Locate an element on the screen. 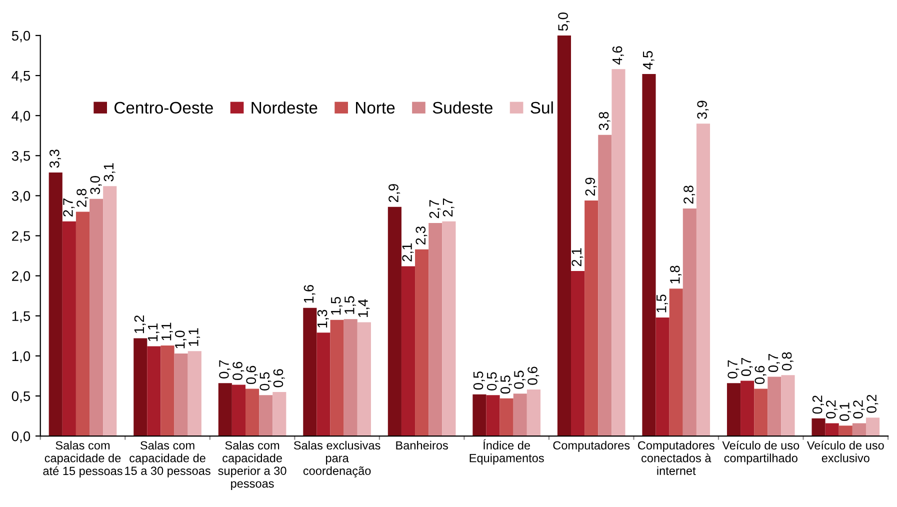  data-label: 3,3 is located at coordinates (55, 159).